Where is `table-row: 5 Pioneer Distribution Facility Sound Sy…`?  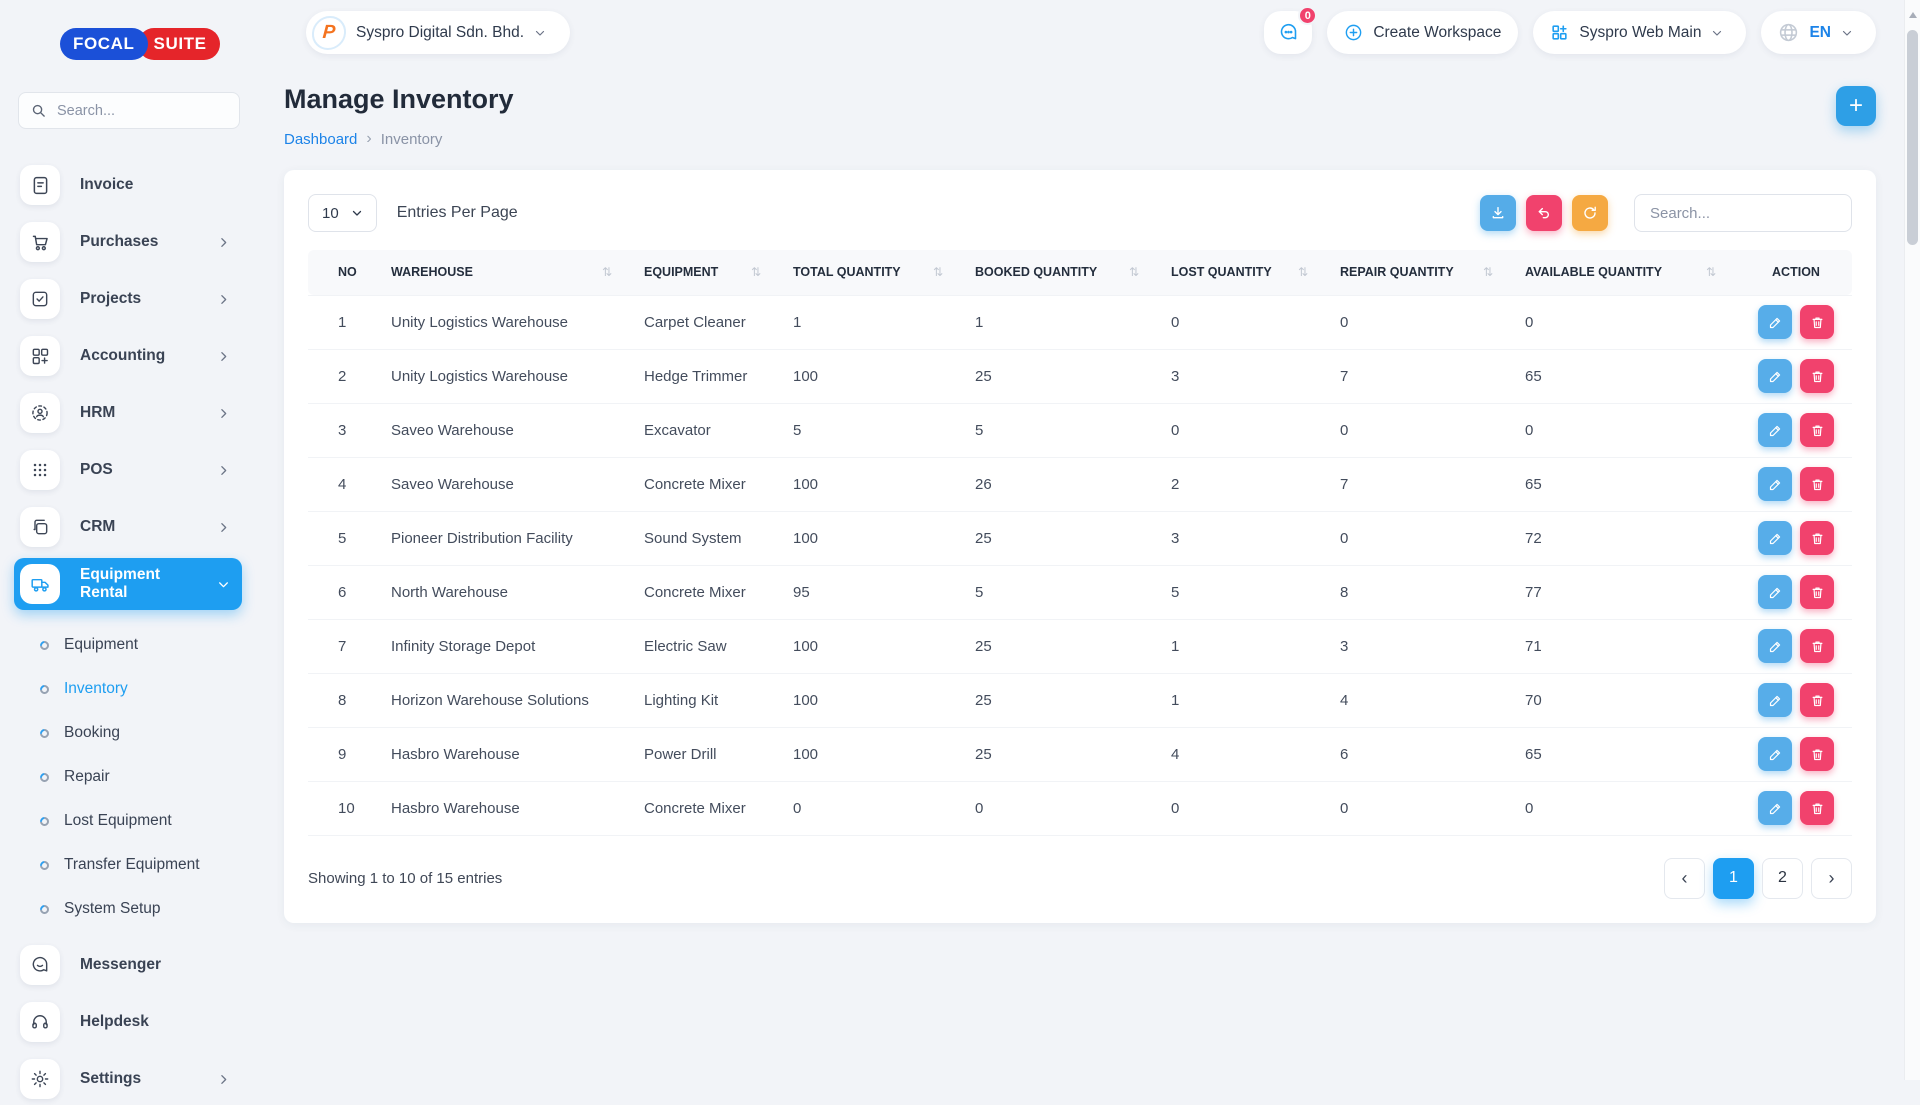
table-row: 5 Pioneer Distribution Facility Sound Sy… is located at coordinates (1080, 537).